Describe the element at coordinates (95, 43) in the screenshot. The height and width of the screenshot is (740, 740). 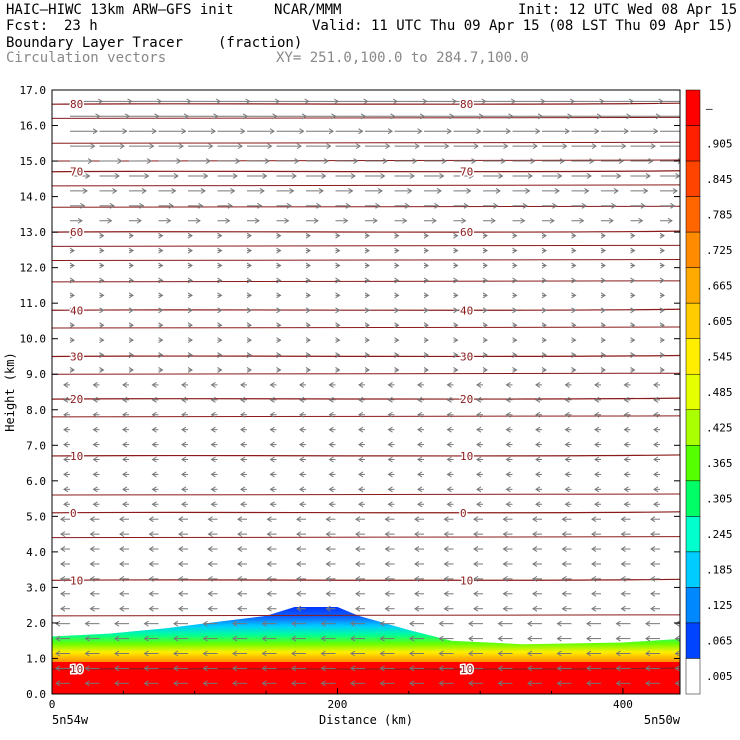
I see `field-name: Boundary Layer Tracer` at that location.